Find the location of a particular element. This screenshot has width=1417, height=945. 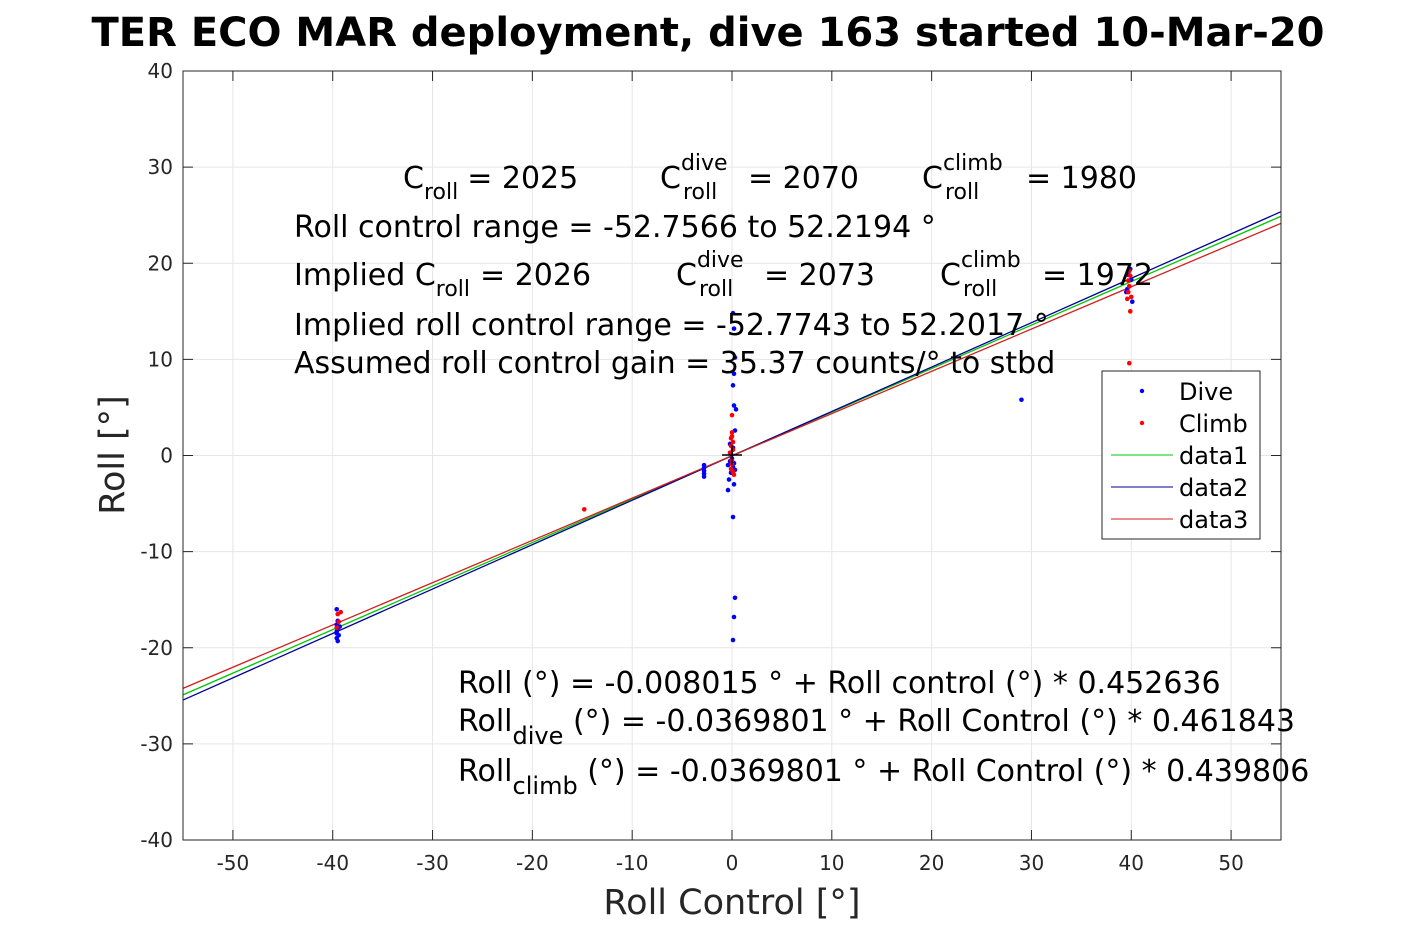

legend-climb-marker is located at coordinates (1142, 423).